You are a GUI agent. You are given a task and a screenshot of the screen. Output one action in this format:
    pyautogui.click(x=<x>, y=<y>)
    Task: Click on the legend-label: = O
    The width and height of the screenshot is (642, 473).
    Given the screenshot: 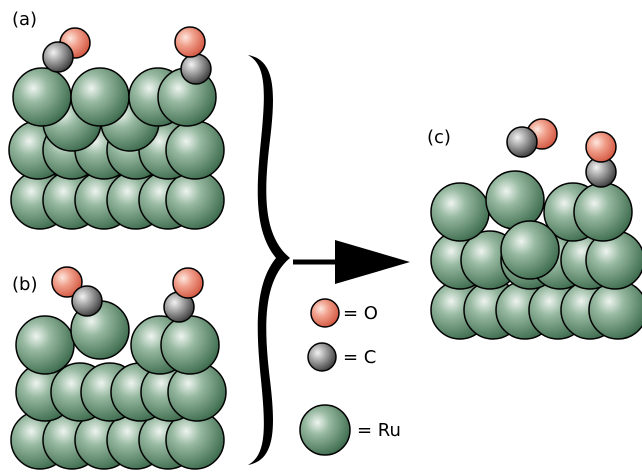 What is the action you would take?
    pyautogui.click(x=360, y=313)
    